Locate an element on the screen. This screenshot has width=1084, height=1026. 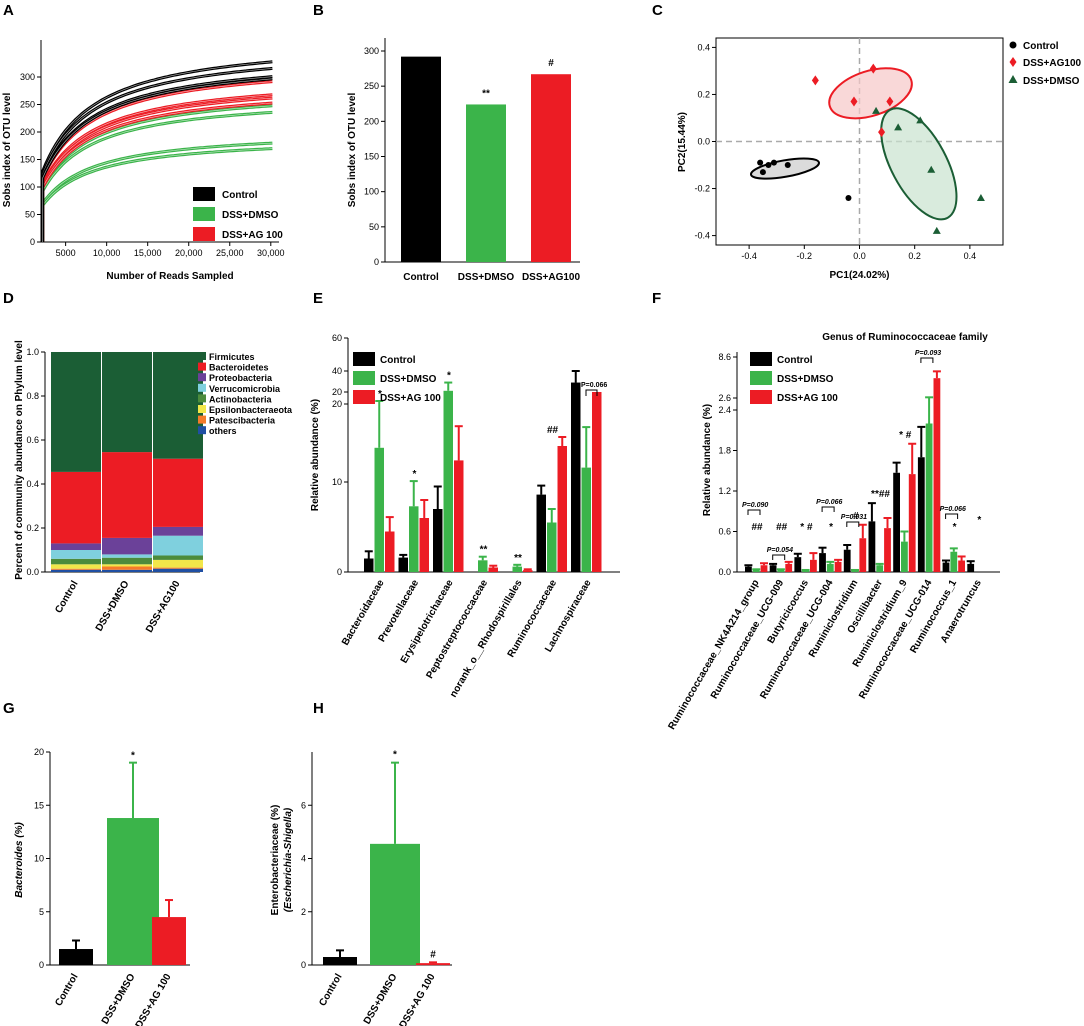
panel-label: H is located at coordinates (318, 708).